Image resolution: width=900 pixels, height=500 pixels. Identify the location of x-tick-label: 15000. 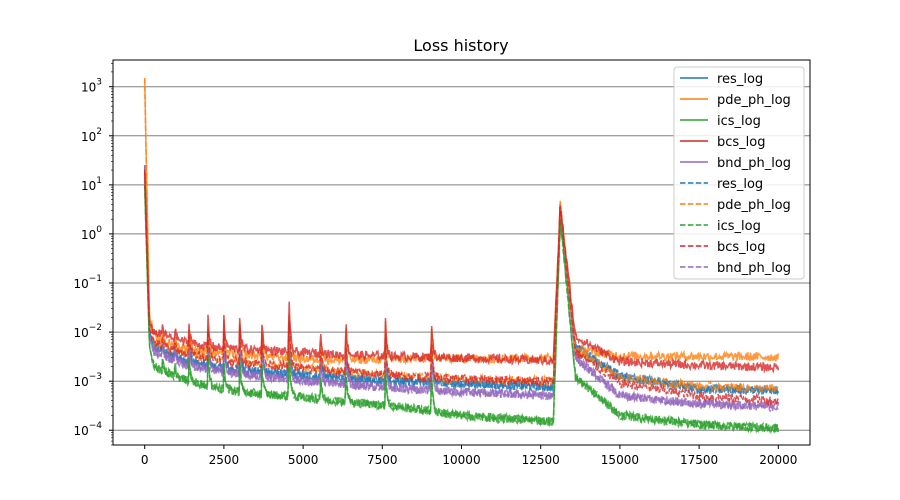
(620, 460).